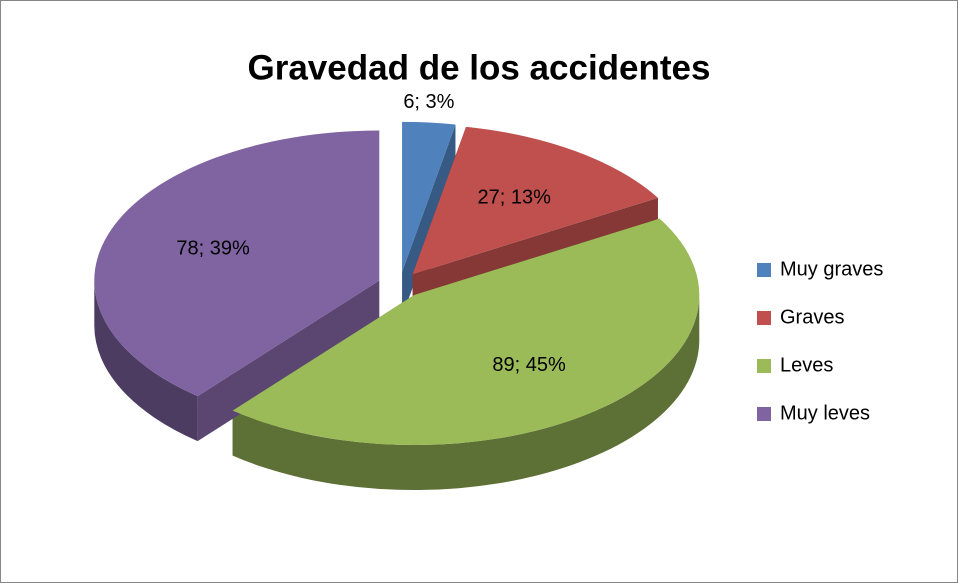 The width and height of the screenshot is (958, 583). What do you see at coordinates (825, 413) in the screenshot?
I see `legend-label: Muy leves` at bounding box center [825, 413].